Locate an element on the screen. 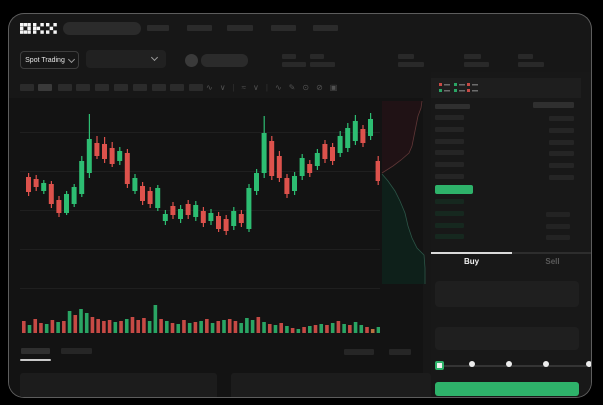 This screenshot has width=603, height=405. spot-trading-dropdown: Spot Trading is located at coordinates (49, 60).